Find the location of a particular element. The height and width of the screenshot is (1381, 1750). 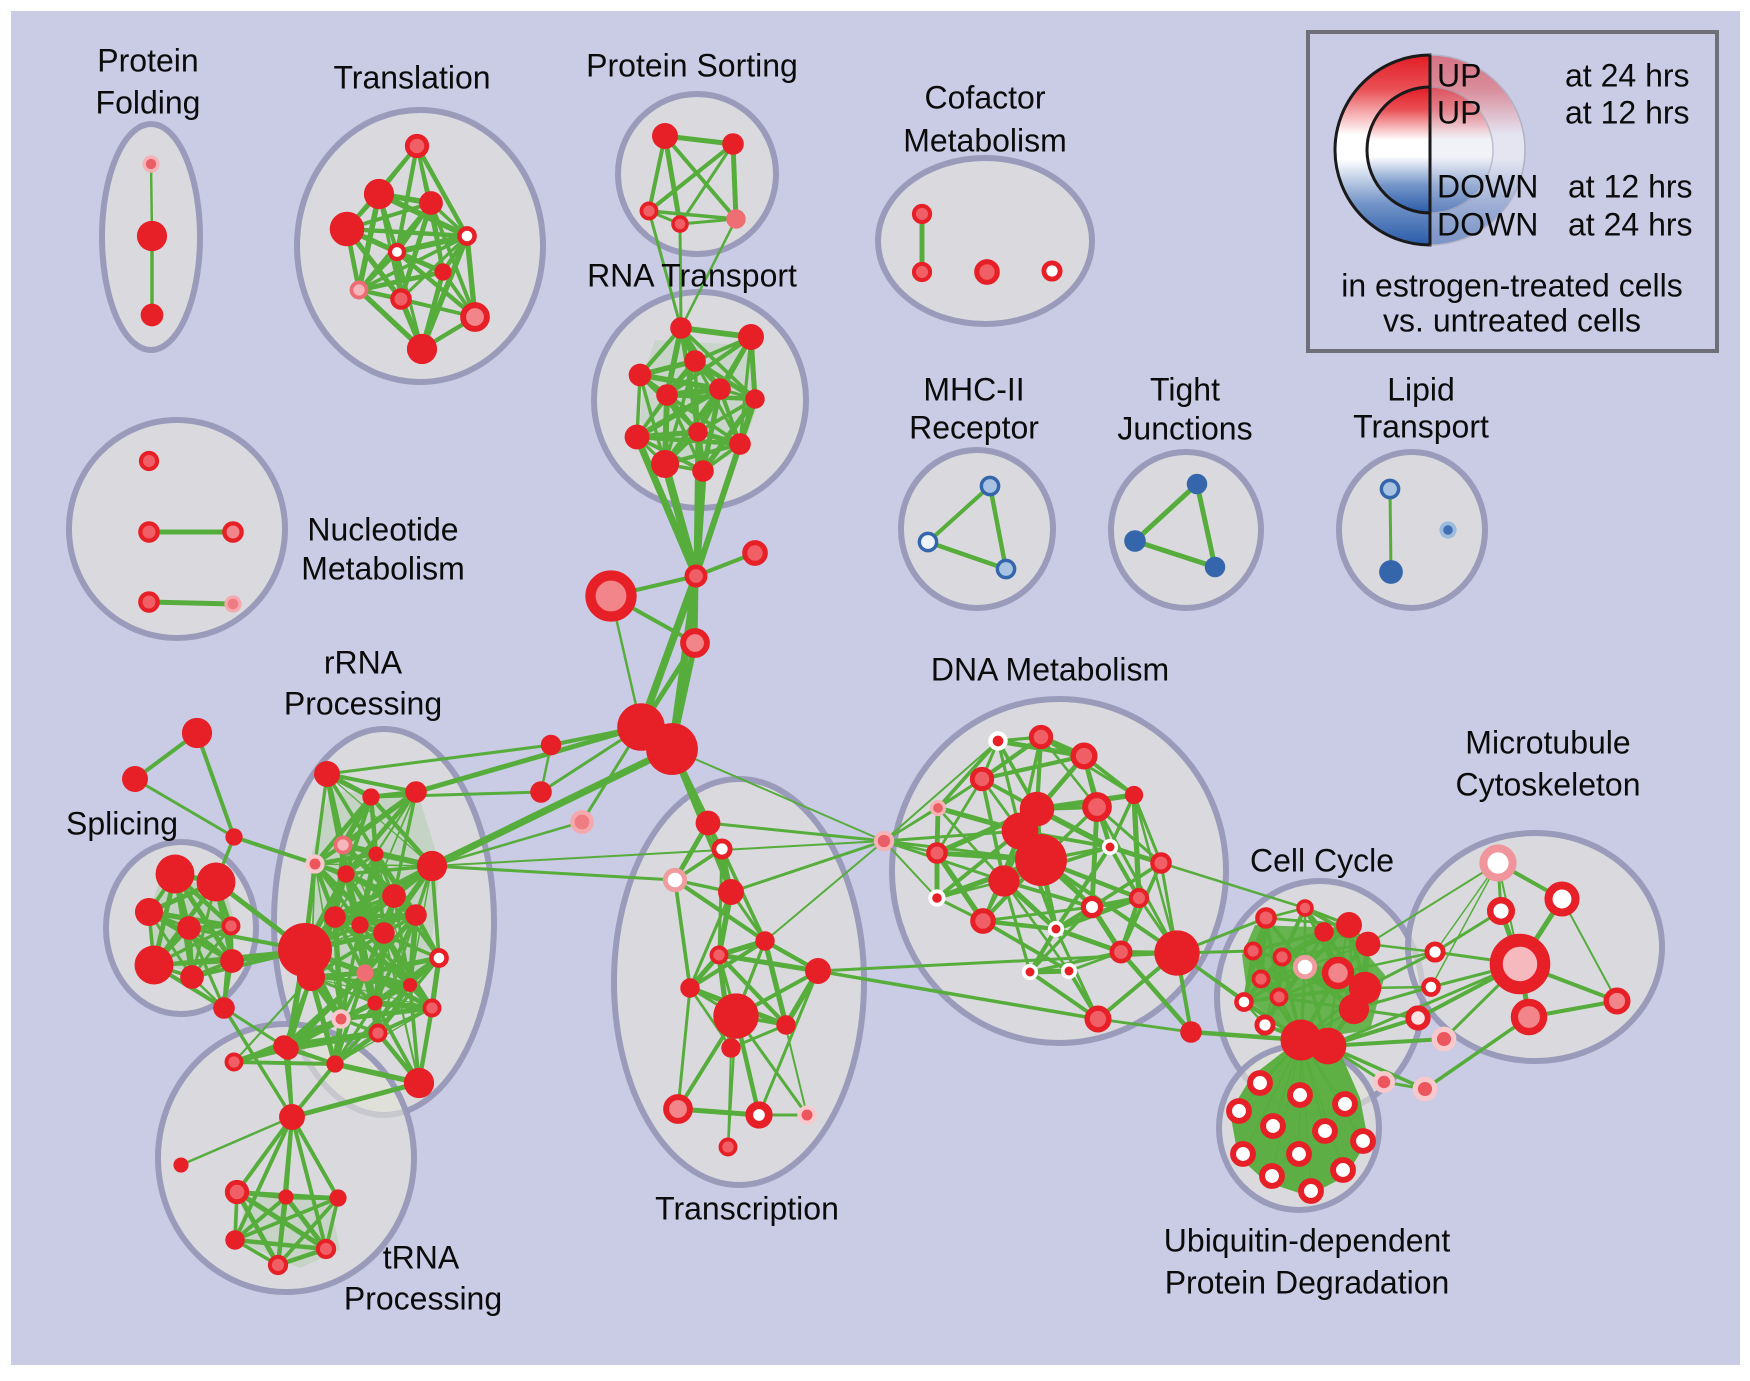

svg-text: Microtubule is located at coordinates (1547, 742).